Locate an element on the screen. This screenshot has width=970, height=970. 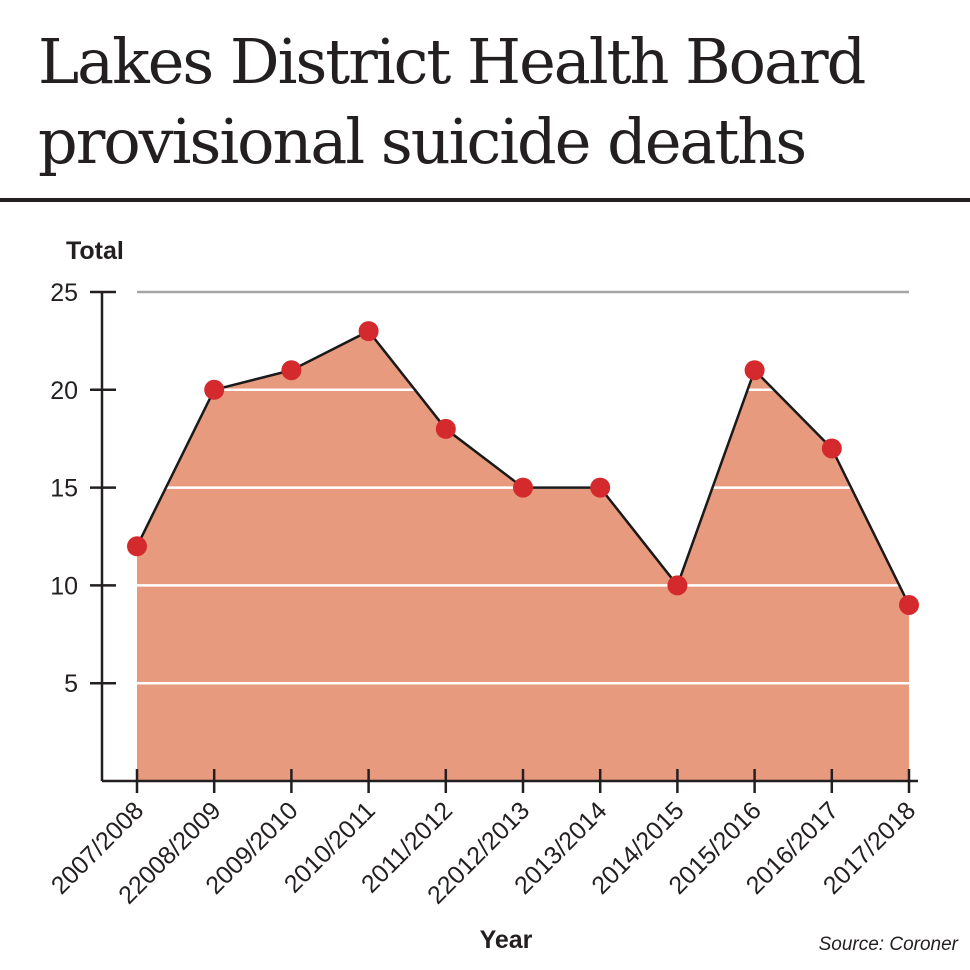
y-tick-label: 5 is located at coordinates (71, 684).